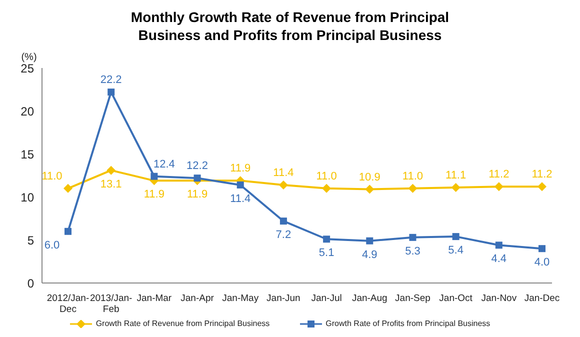 This screenshot has height=337, width=580. What do you see at coordinates (111, 304) in the screenshot?
I see `x-tick-label: 2013/Jan-Feb` at bounding box center [111, 304].